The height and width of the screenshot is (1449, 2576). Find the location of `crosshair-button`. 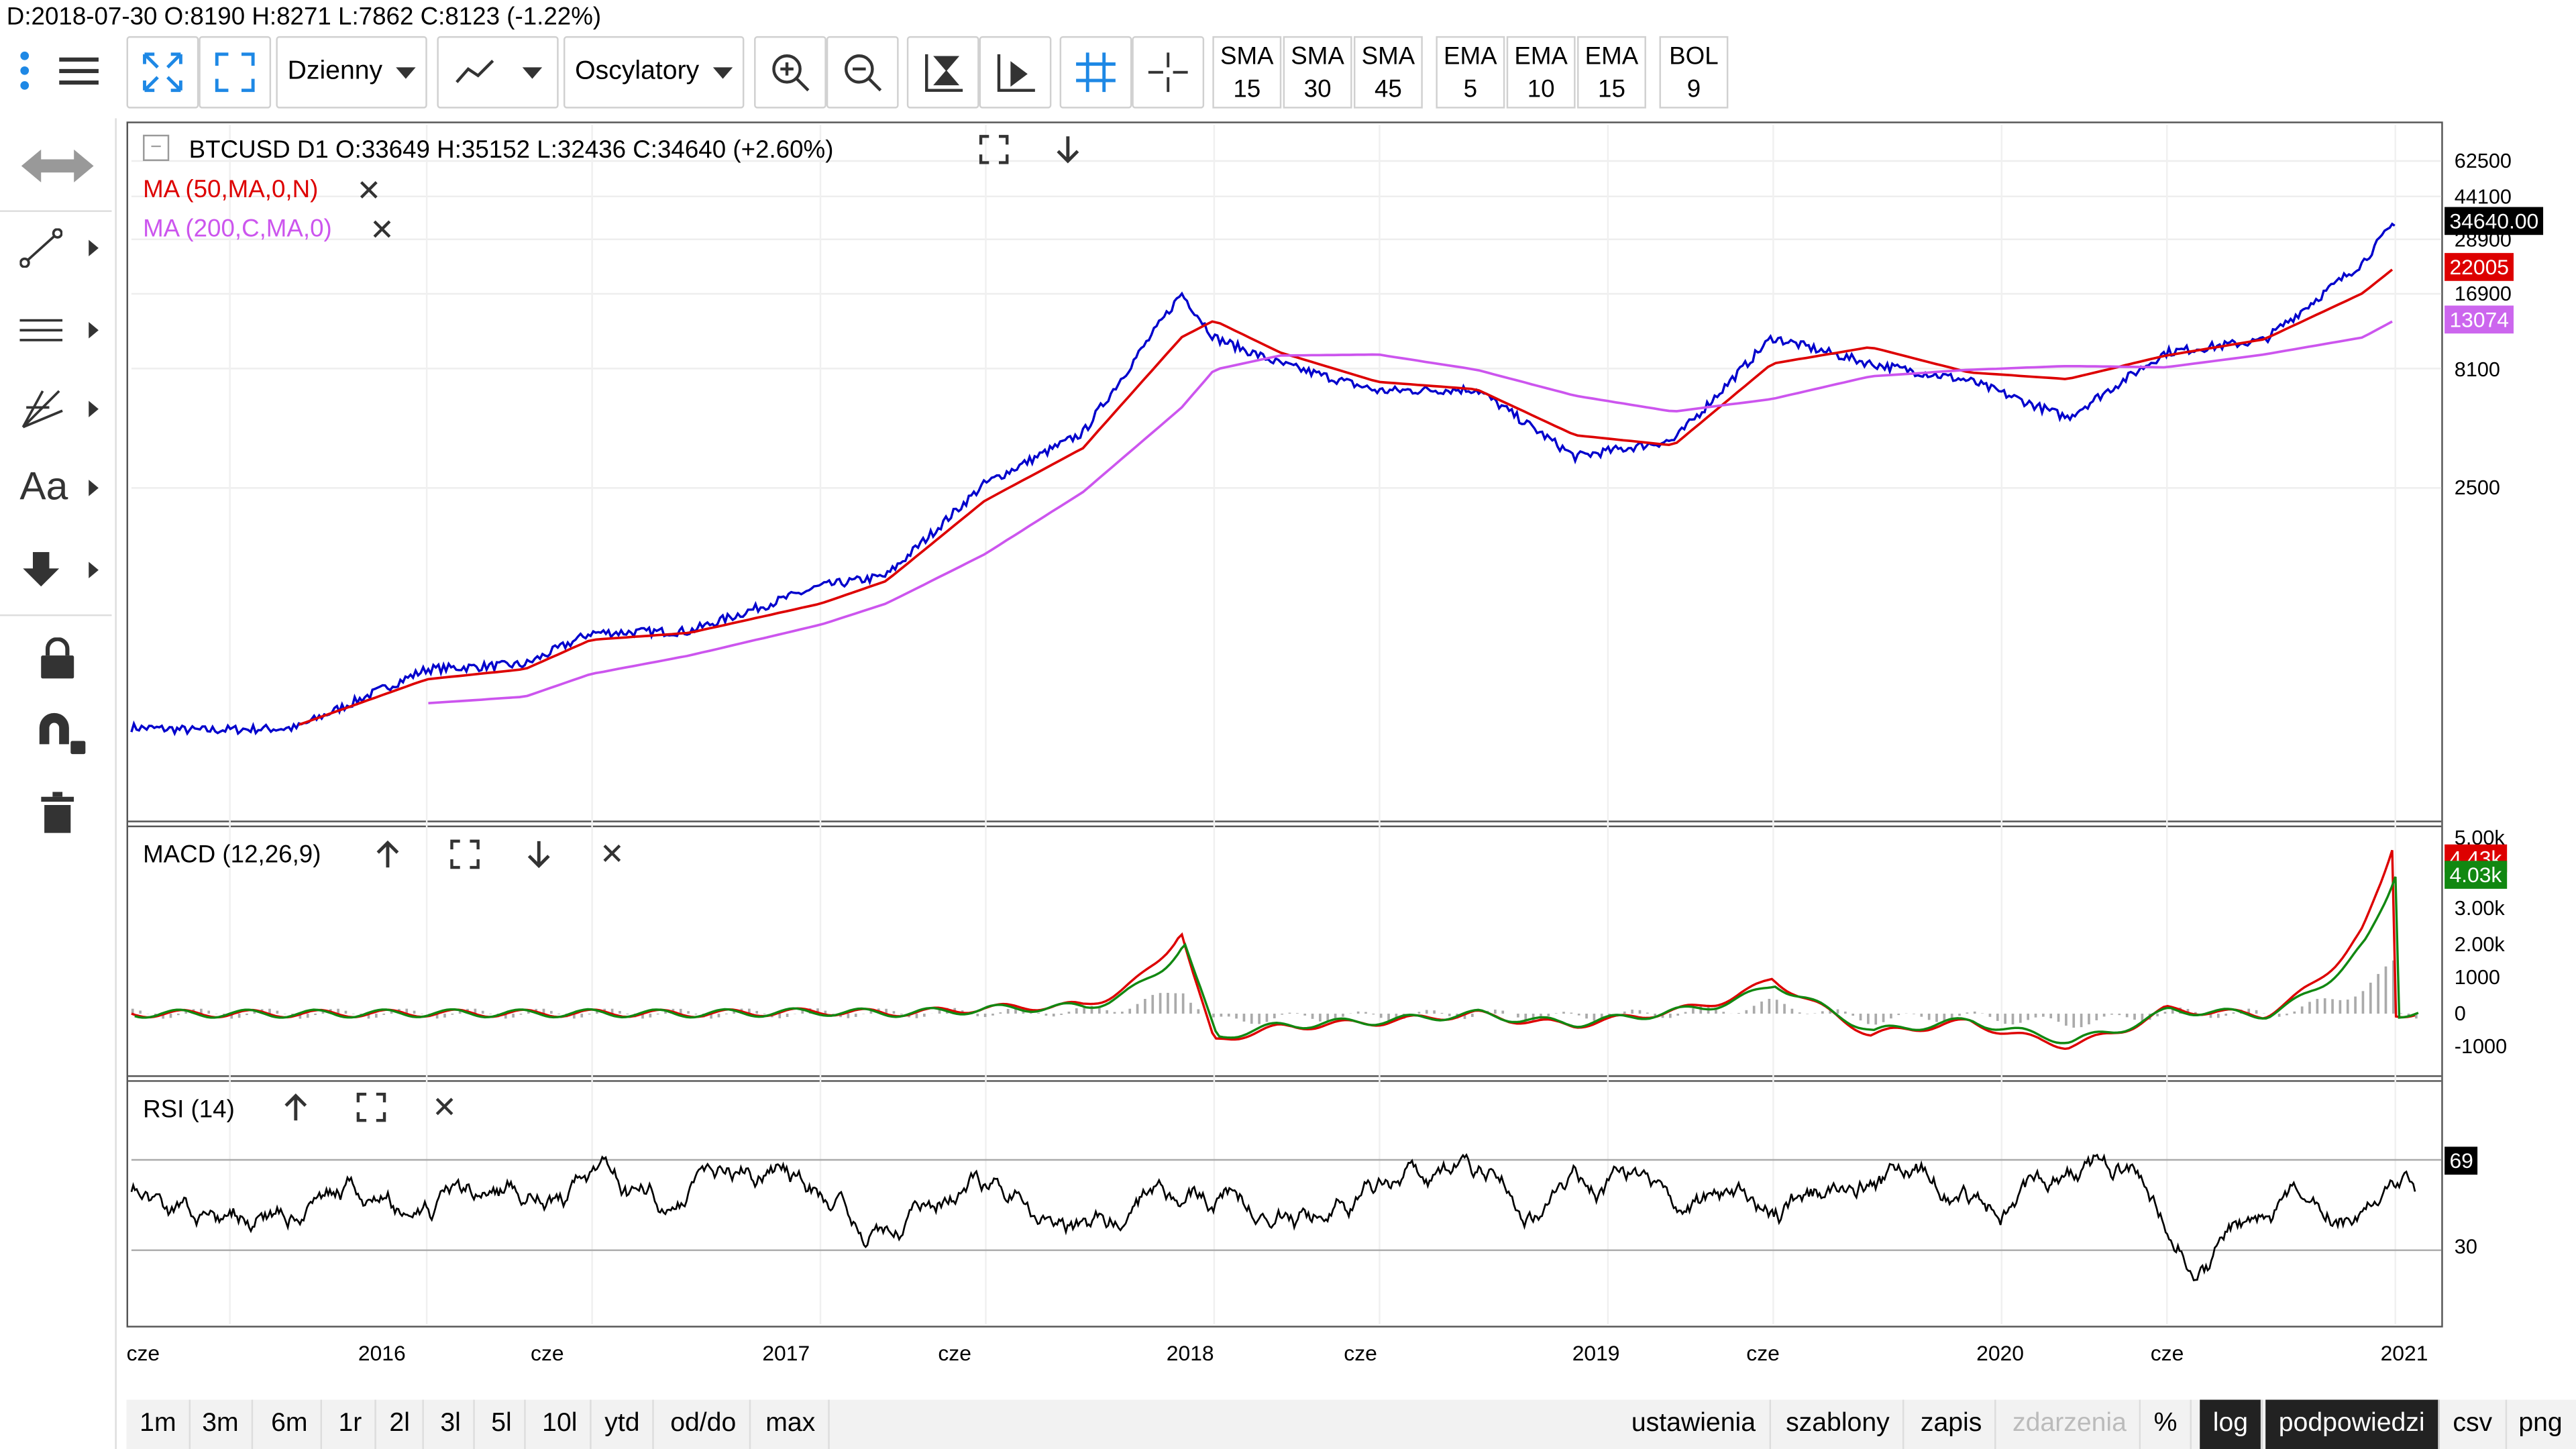

crosshair-button is located at coordinates (1168, 72).